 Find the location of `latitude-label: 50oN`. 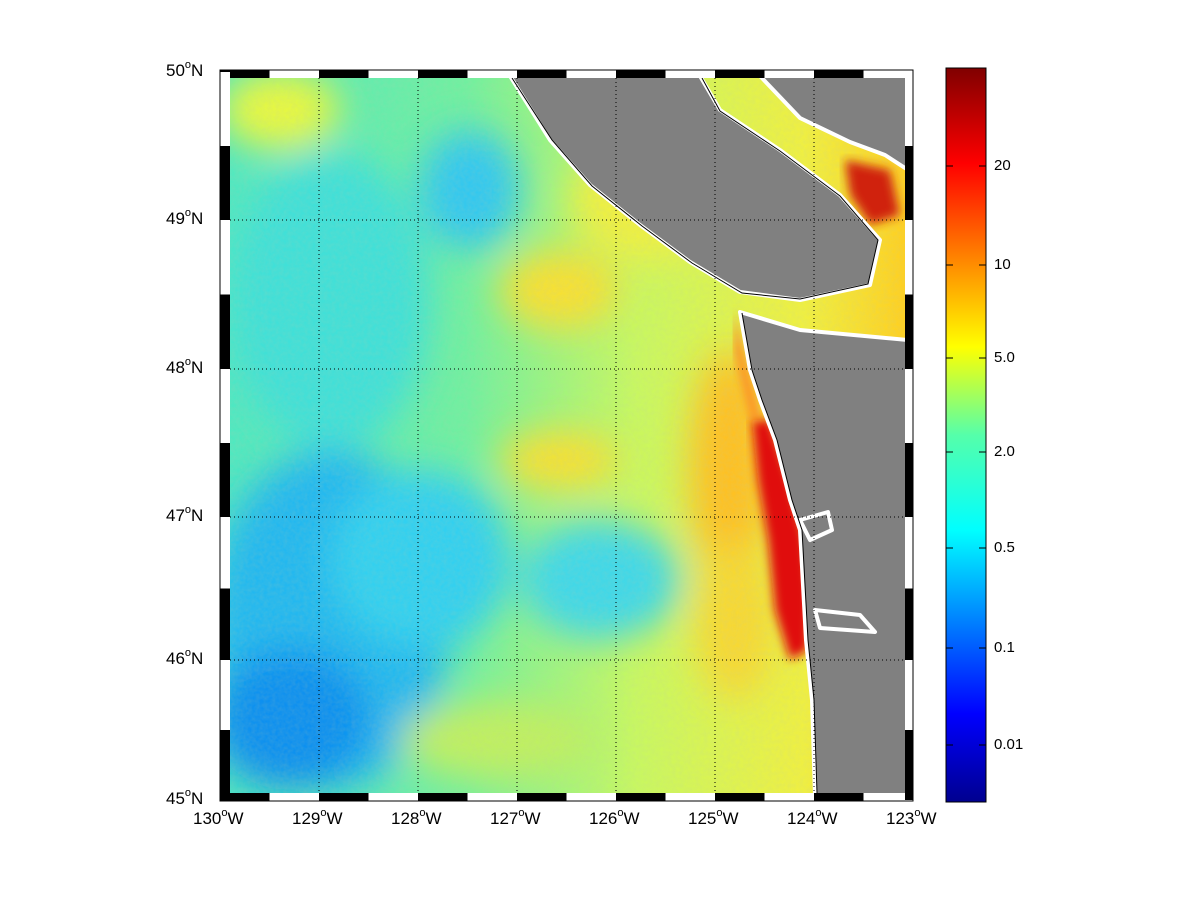

latitude-label: 50oN is located at coordinates (185, 69).